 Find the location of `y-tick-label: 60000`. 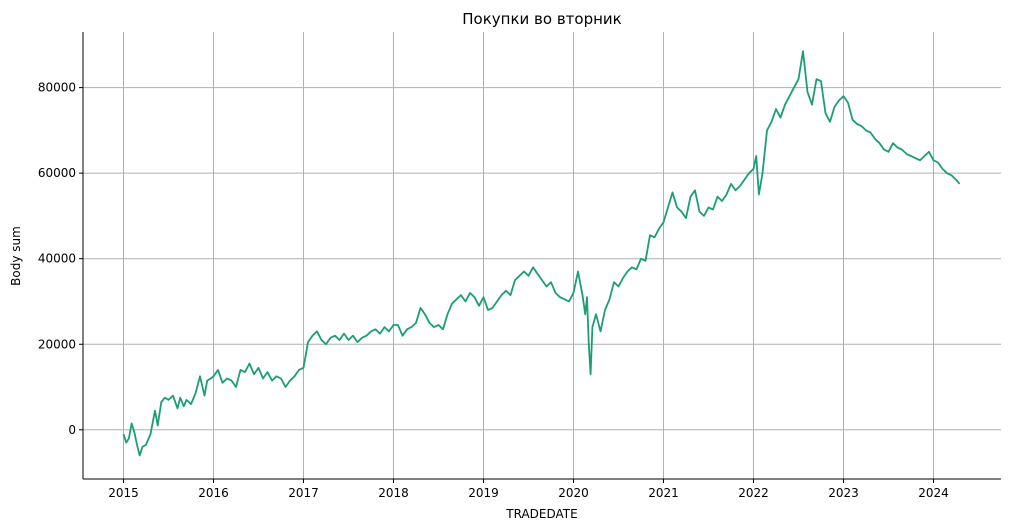

y-tick-label: 60000 is located at coordinates (57, 173).